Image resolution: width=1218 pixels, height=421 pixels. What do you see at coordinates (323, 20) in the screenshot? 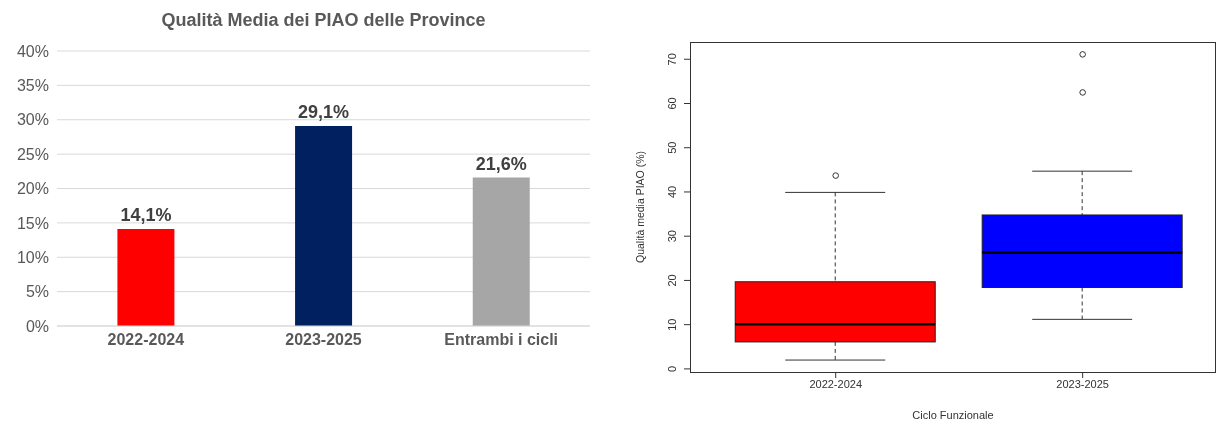
I see `chart-title: Qualità Media dei PIAO delle Province` at bounding box center [323, 20].